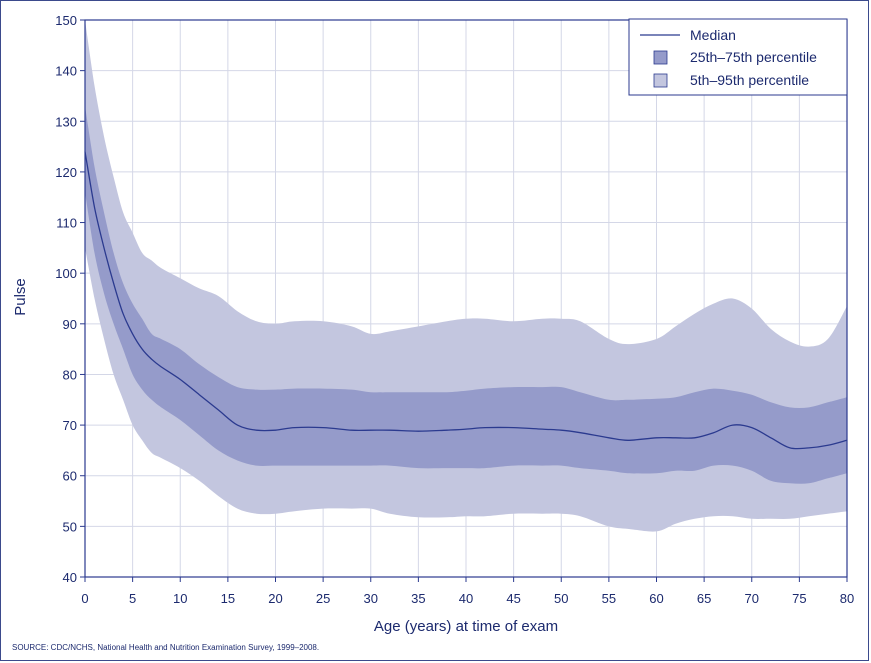 The image size is (871, 663). Describe the element at coordinates (371, 598) in the screenshot. I see `x-tick-label: 30` at that location.